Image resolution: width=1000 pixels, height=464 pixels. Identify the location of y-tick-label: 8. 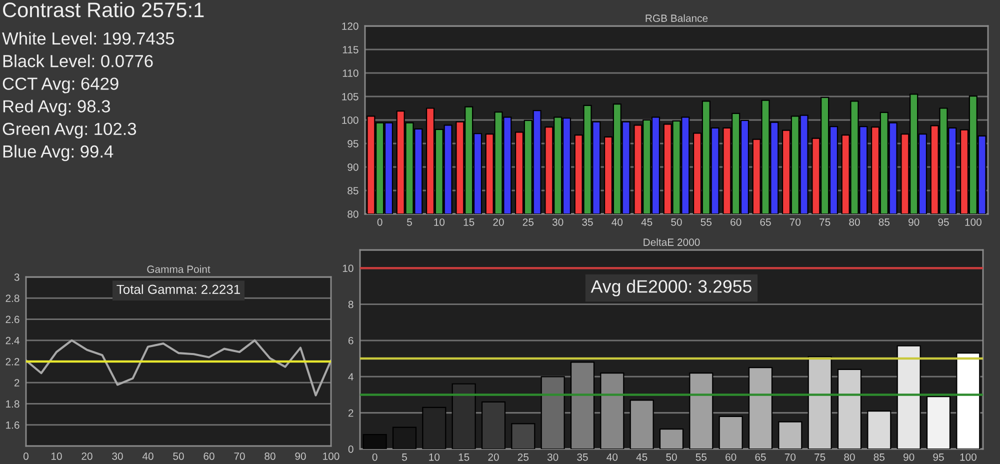
(351, 304).